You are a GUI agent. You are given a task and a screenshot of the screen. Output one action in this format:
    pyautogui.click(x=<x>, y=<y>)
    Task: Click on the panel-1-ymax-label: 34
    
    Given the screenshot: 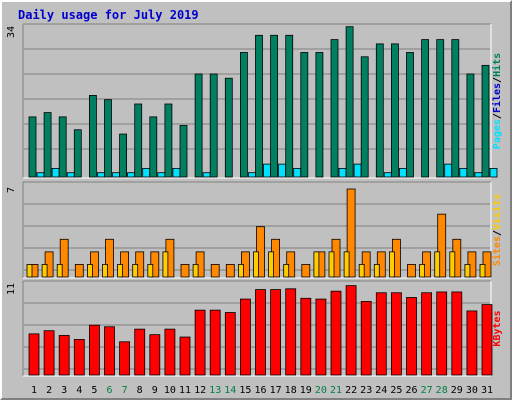 What is the action you would take?
    pyautogui.click(x=11, y=32)
    